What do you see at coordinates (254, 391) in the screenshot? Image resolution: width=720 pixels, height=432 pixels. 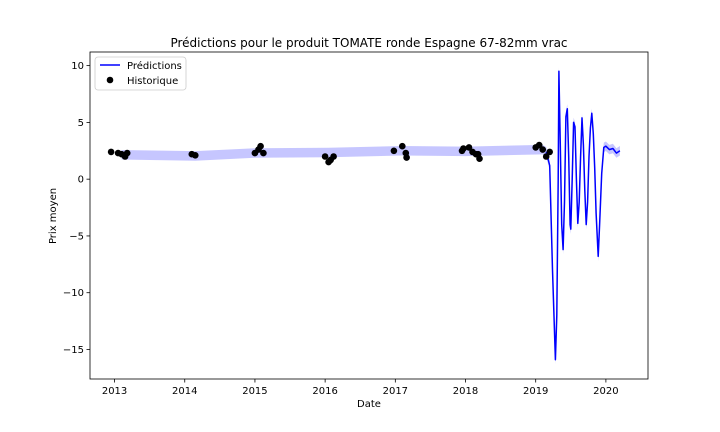 I see `x-tick-label: 2015` at bounding box center [254, 391].